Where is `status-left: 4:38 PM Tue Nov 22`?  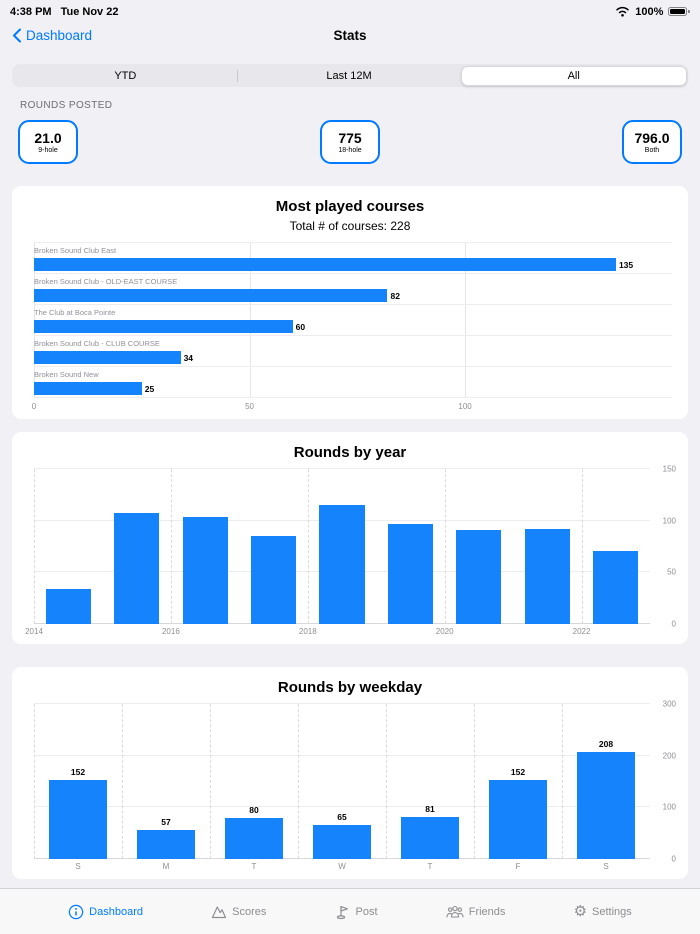
status-left: 4:38 PM Tue Nov 22 is located at coordinates (64, 12).